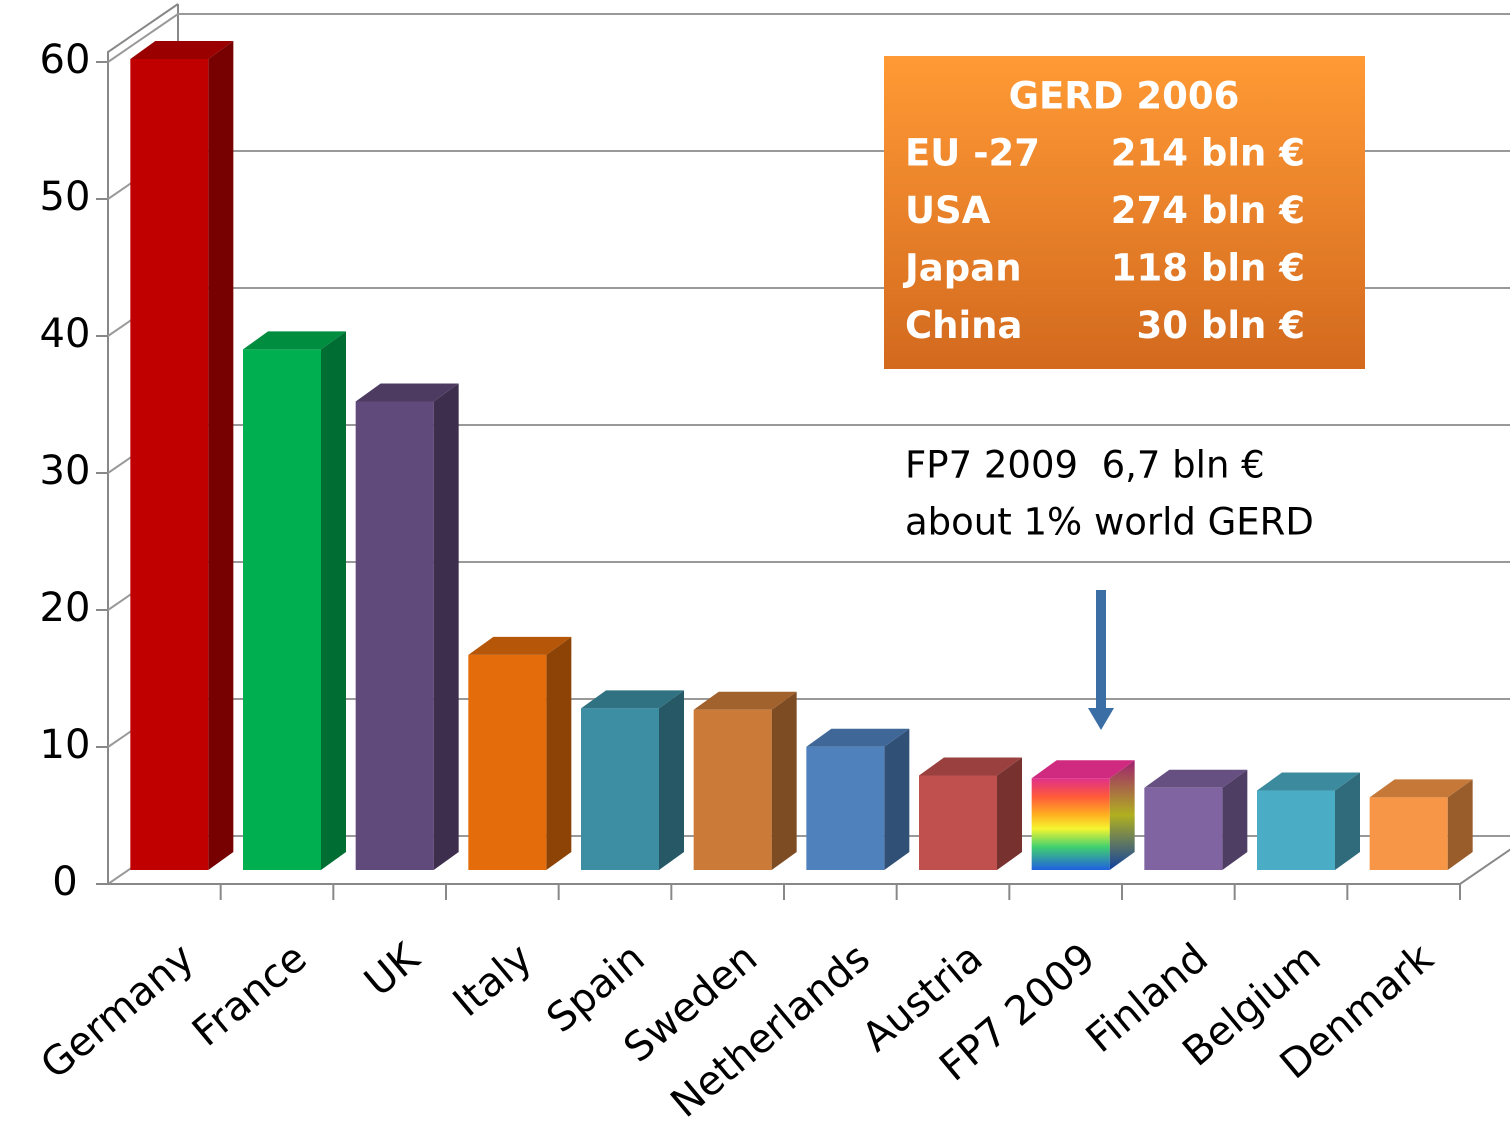  What do you see at coordinates (808, 38) in the screenshot?
I see `grid-line` at bounding box center [808, 38].